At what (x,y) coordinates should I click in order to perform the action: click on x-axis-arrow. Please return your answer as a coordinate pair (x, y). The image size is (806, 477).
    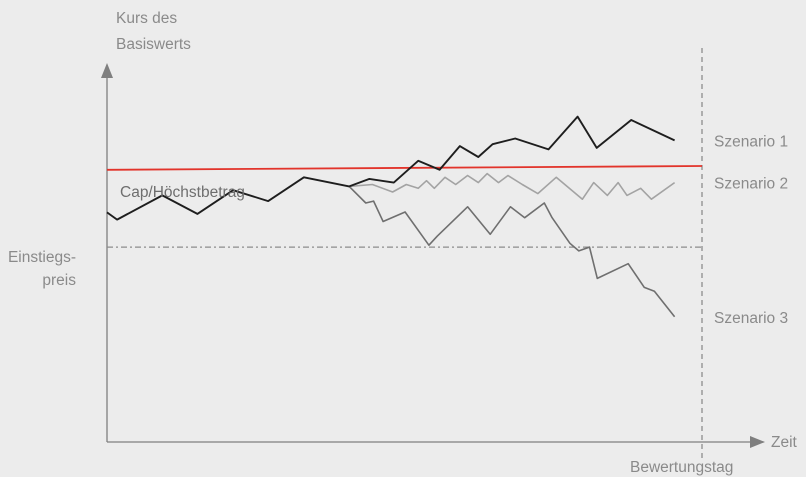
    Looking at the image, I should click on (757, 442).